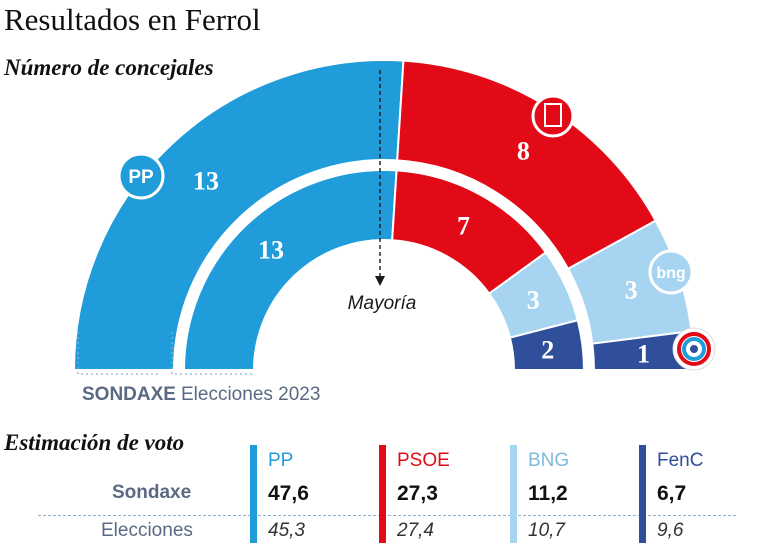  Describe the element at coordinates (642, 494) in the screenshot. I see `fenc-column-bar` at that location.